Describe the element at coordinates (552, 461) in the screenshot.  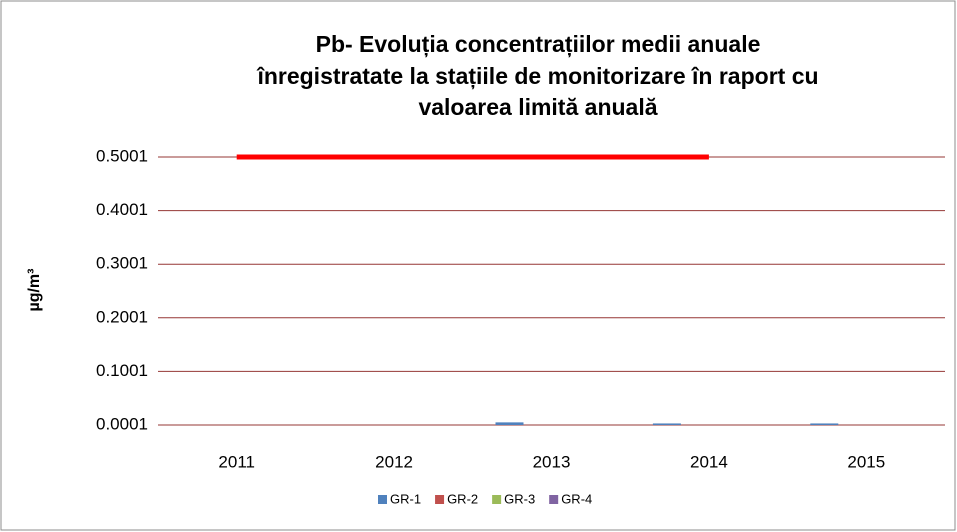
I see `x-tick-label: 2013` at that location.